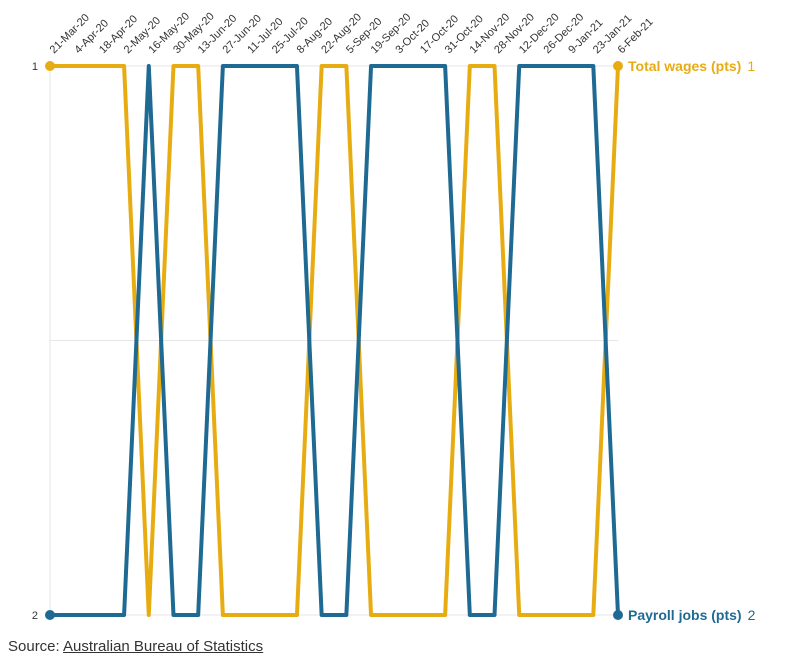  What do you see at coordinates (163, 646) in the screenshot?
I see `source-link: Australian Bureau of Statistics` at bounding box center [163, 646].